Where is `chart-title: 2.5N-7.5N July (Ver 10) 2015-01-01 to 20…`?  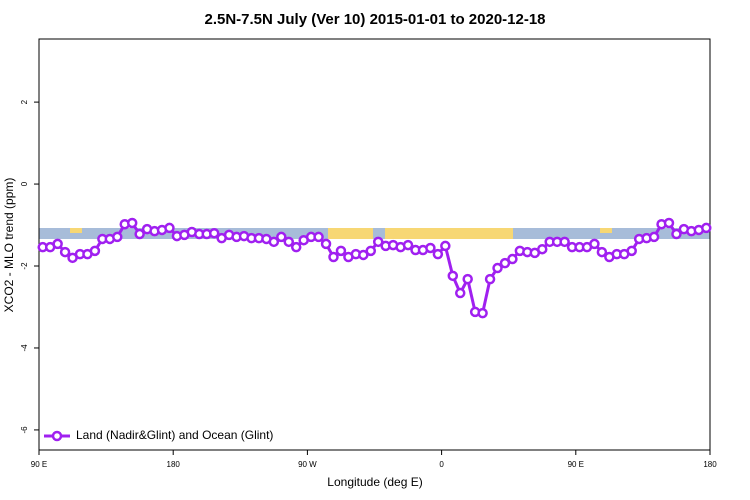
chart-title: 2.5N-7.5N July (Ver 10) 2015-01-01 to 20… is located at coordinates (374, 19).